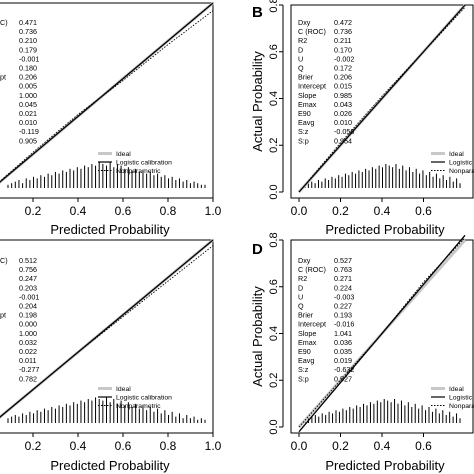 Image resolution: width=474 pixels, height=474 pixels. I want to click on stat-value: 0.193, so click(343, 315).